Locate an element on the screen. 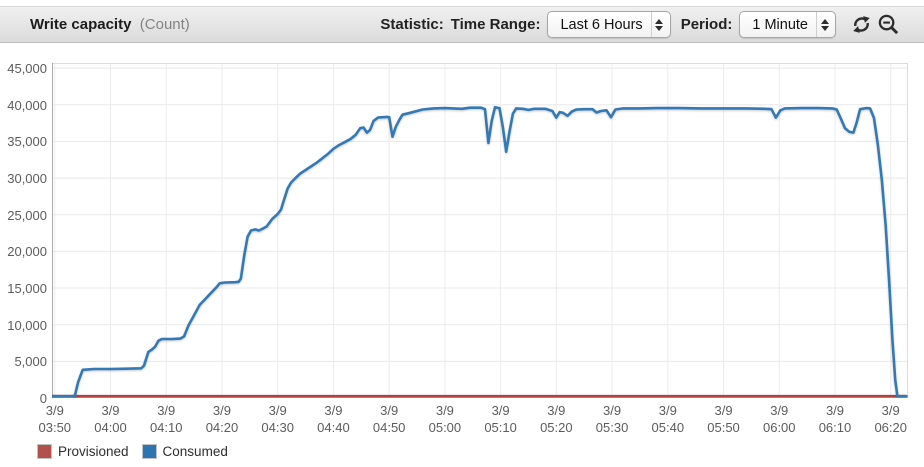 This screenshot has width=924, height=467. y-tick-label: 30,000 is located at coordinates (27, 179).